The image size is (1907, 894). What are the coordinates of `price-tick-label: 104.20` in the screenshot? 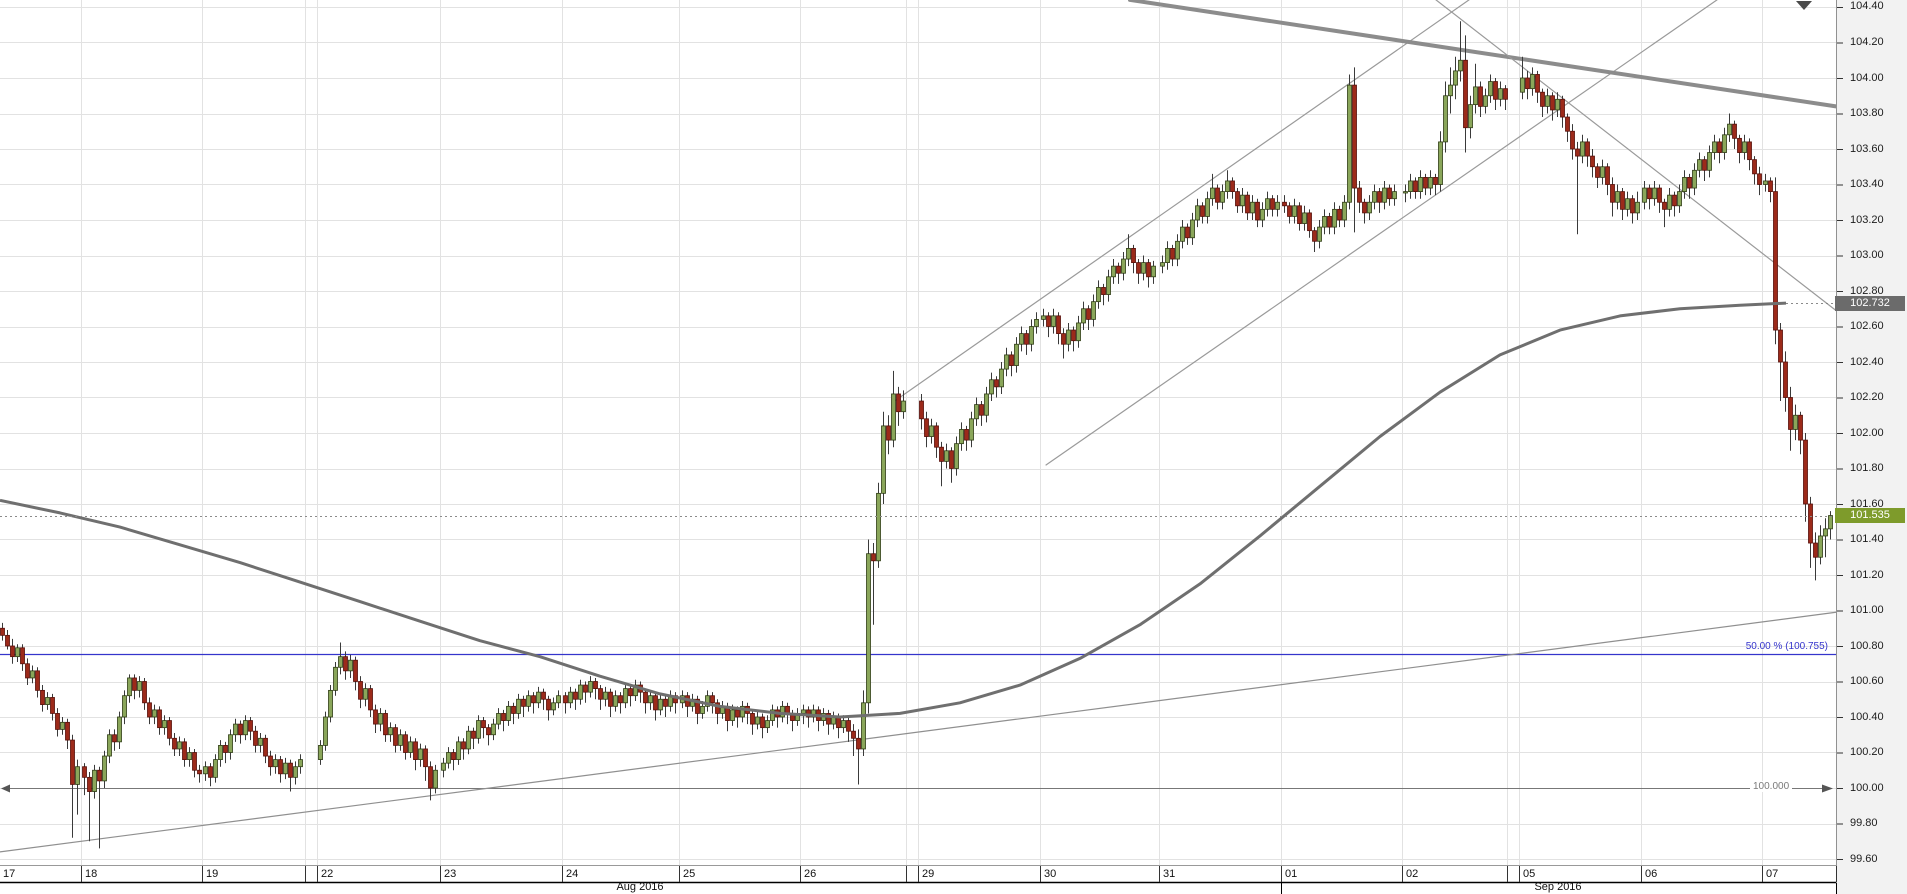 It's located at (1867, 42).